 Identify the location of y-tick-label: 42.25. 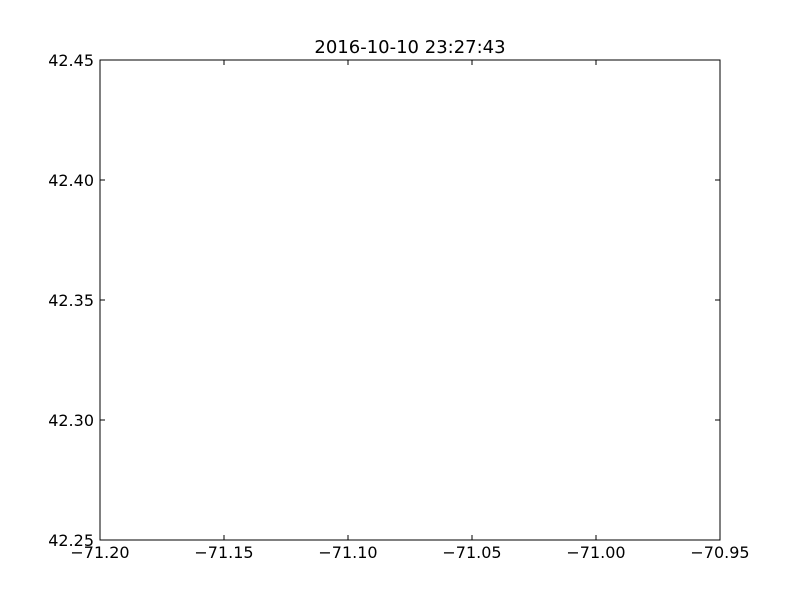
(71, 540).